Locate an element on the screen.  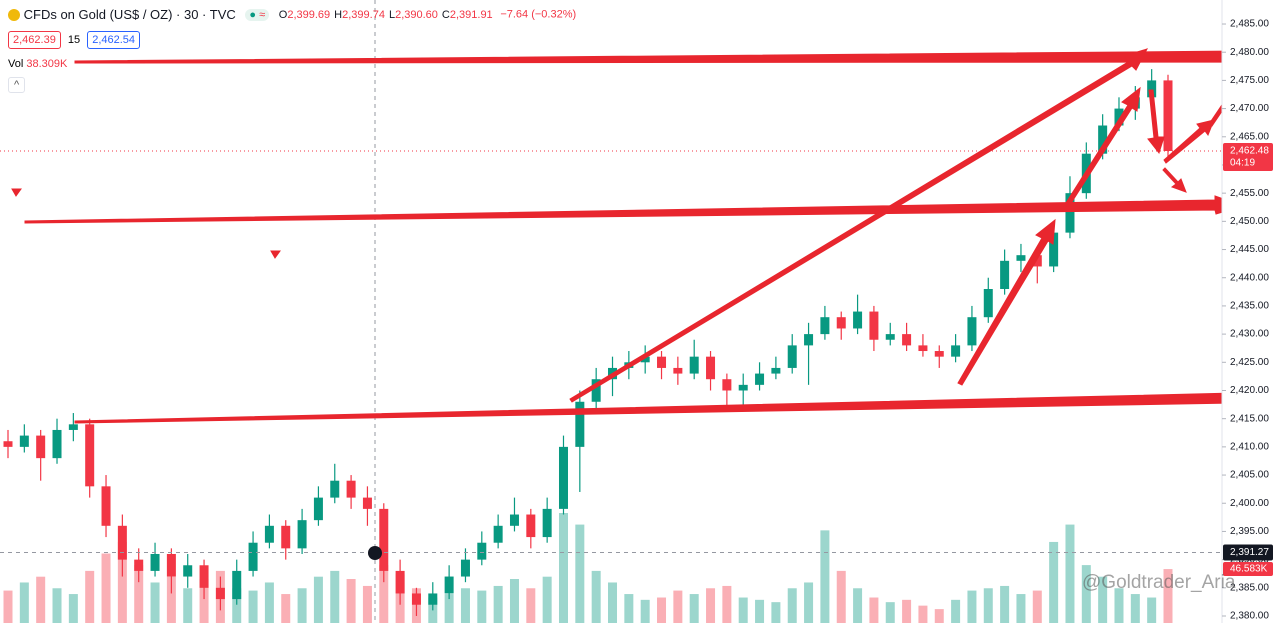
ohlc-key: L is located at coordinates (392, 14).